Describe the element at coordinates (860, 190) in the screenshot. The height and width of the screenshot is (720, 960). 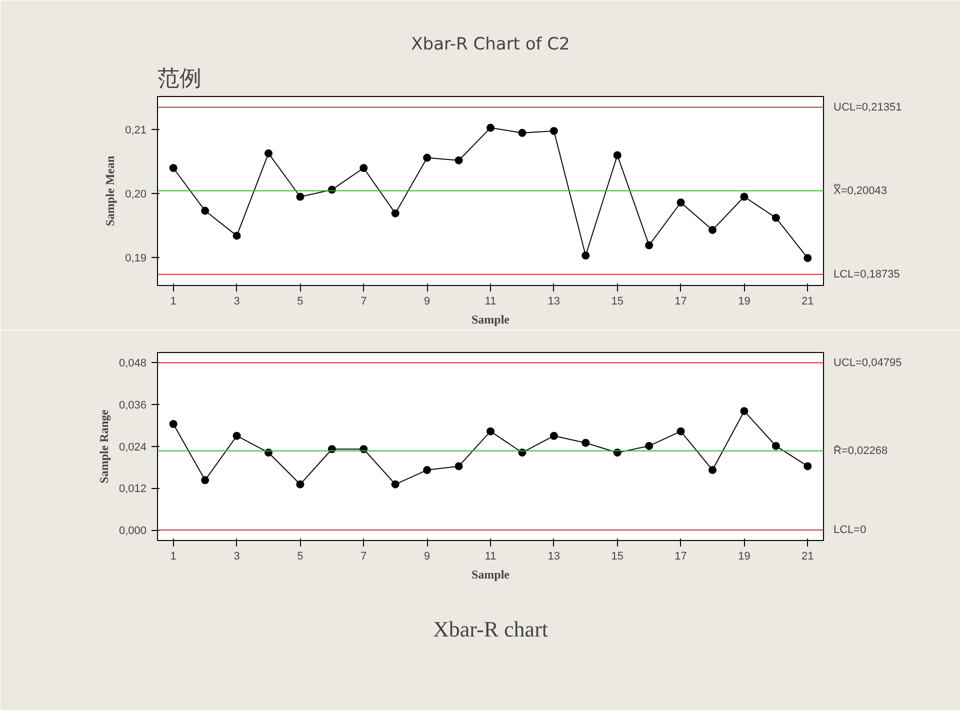
I see `ref-line-label: X̿=0,20043` at that location.